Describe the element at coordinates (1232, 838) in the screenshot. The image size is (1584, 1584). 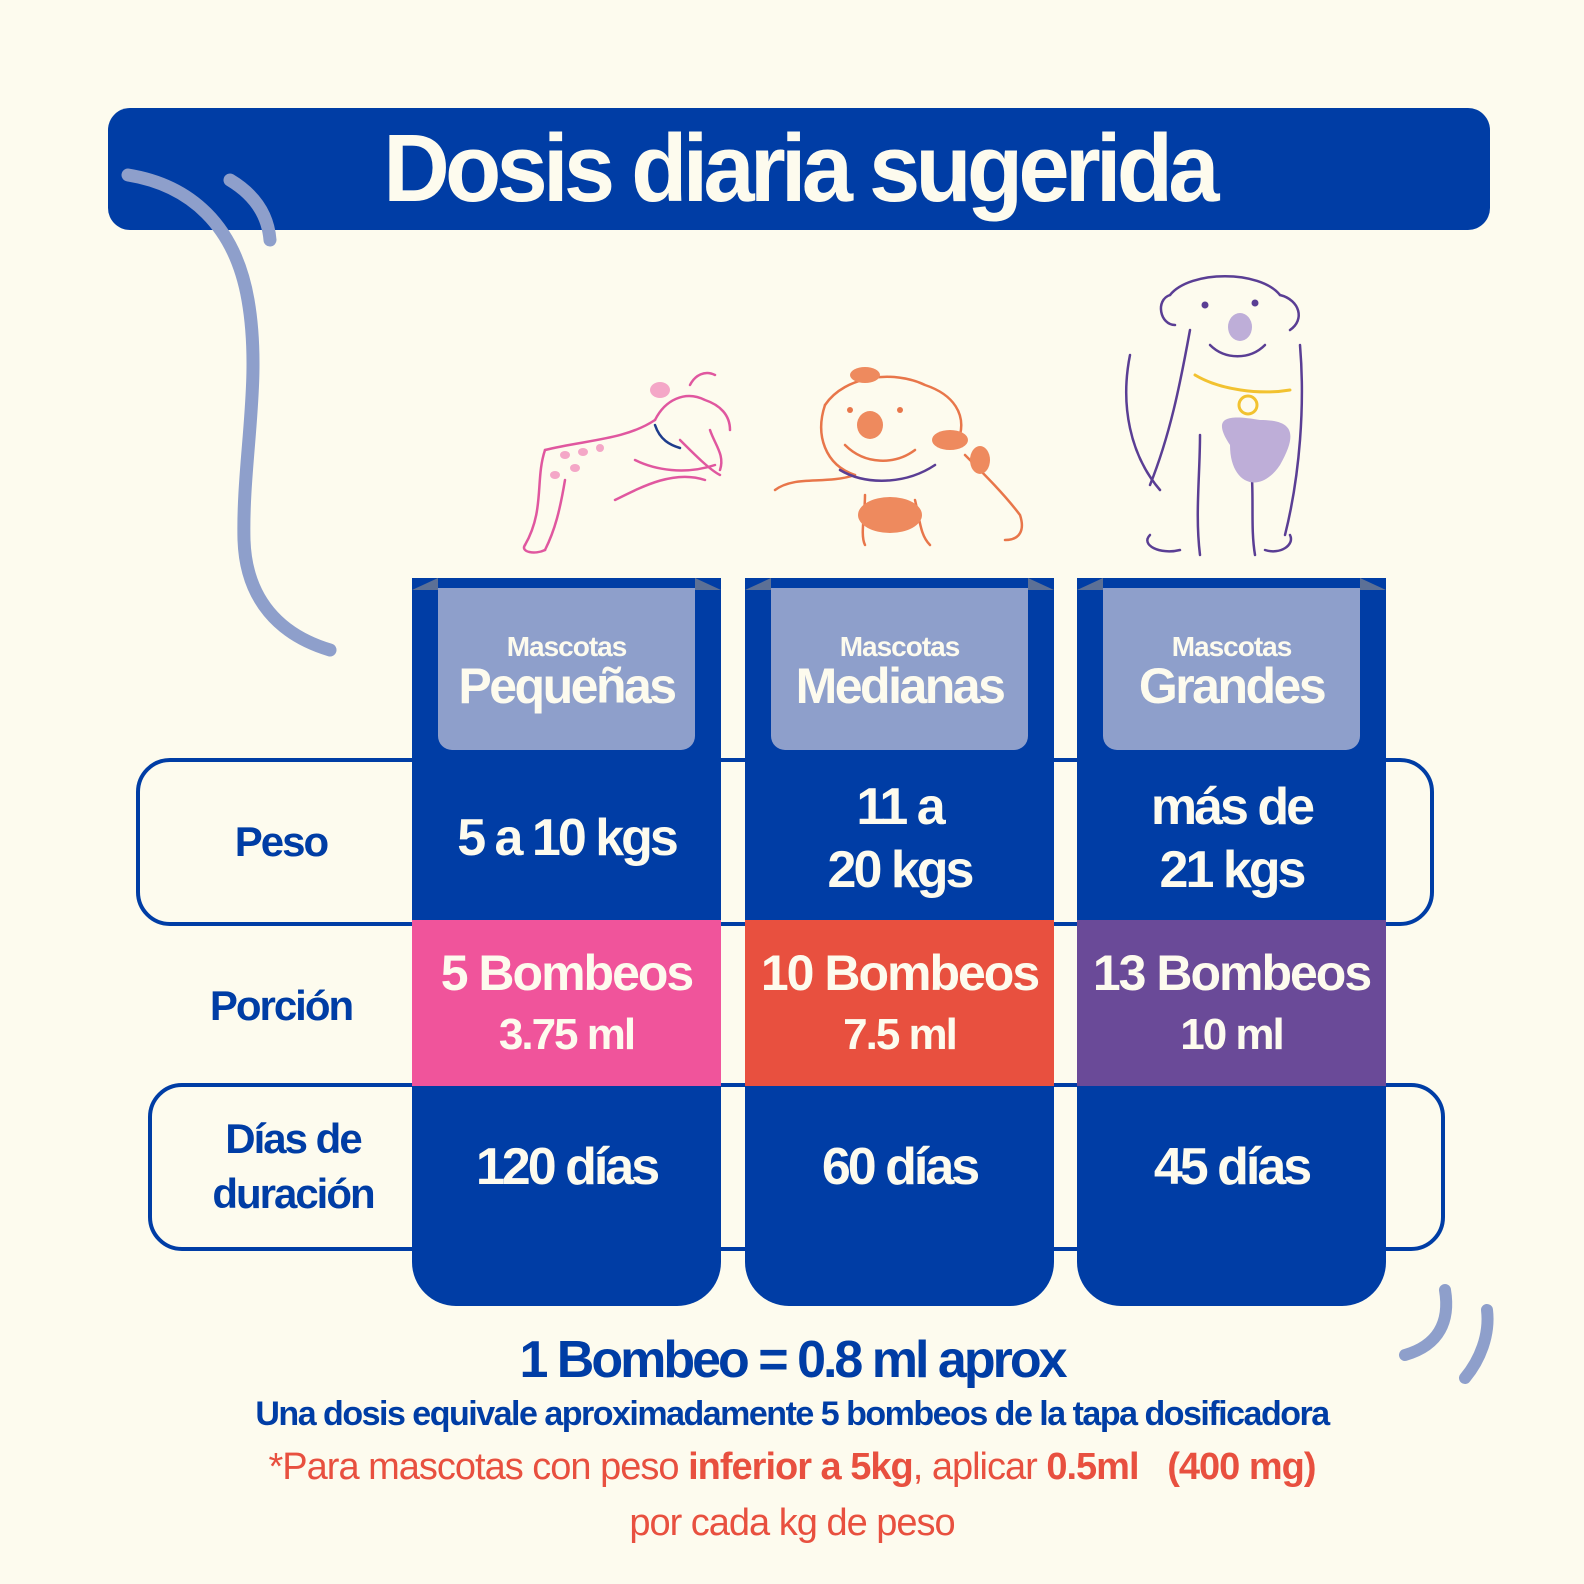
I see `peso-value: más de 21 kgs` at that location.